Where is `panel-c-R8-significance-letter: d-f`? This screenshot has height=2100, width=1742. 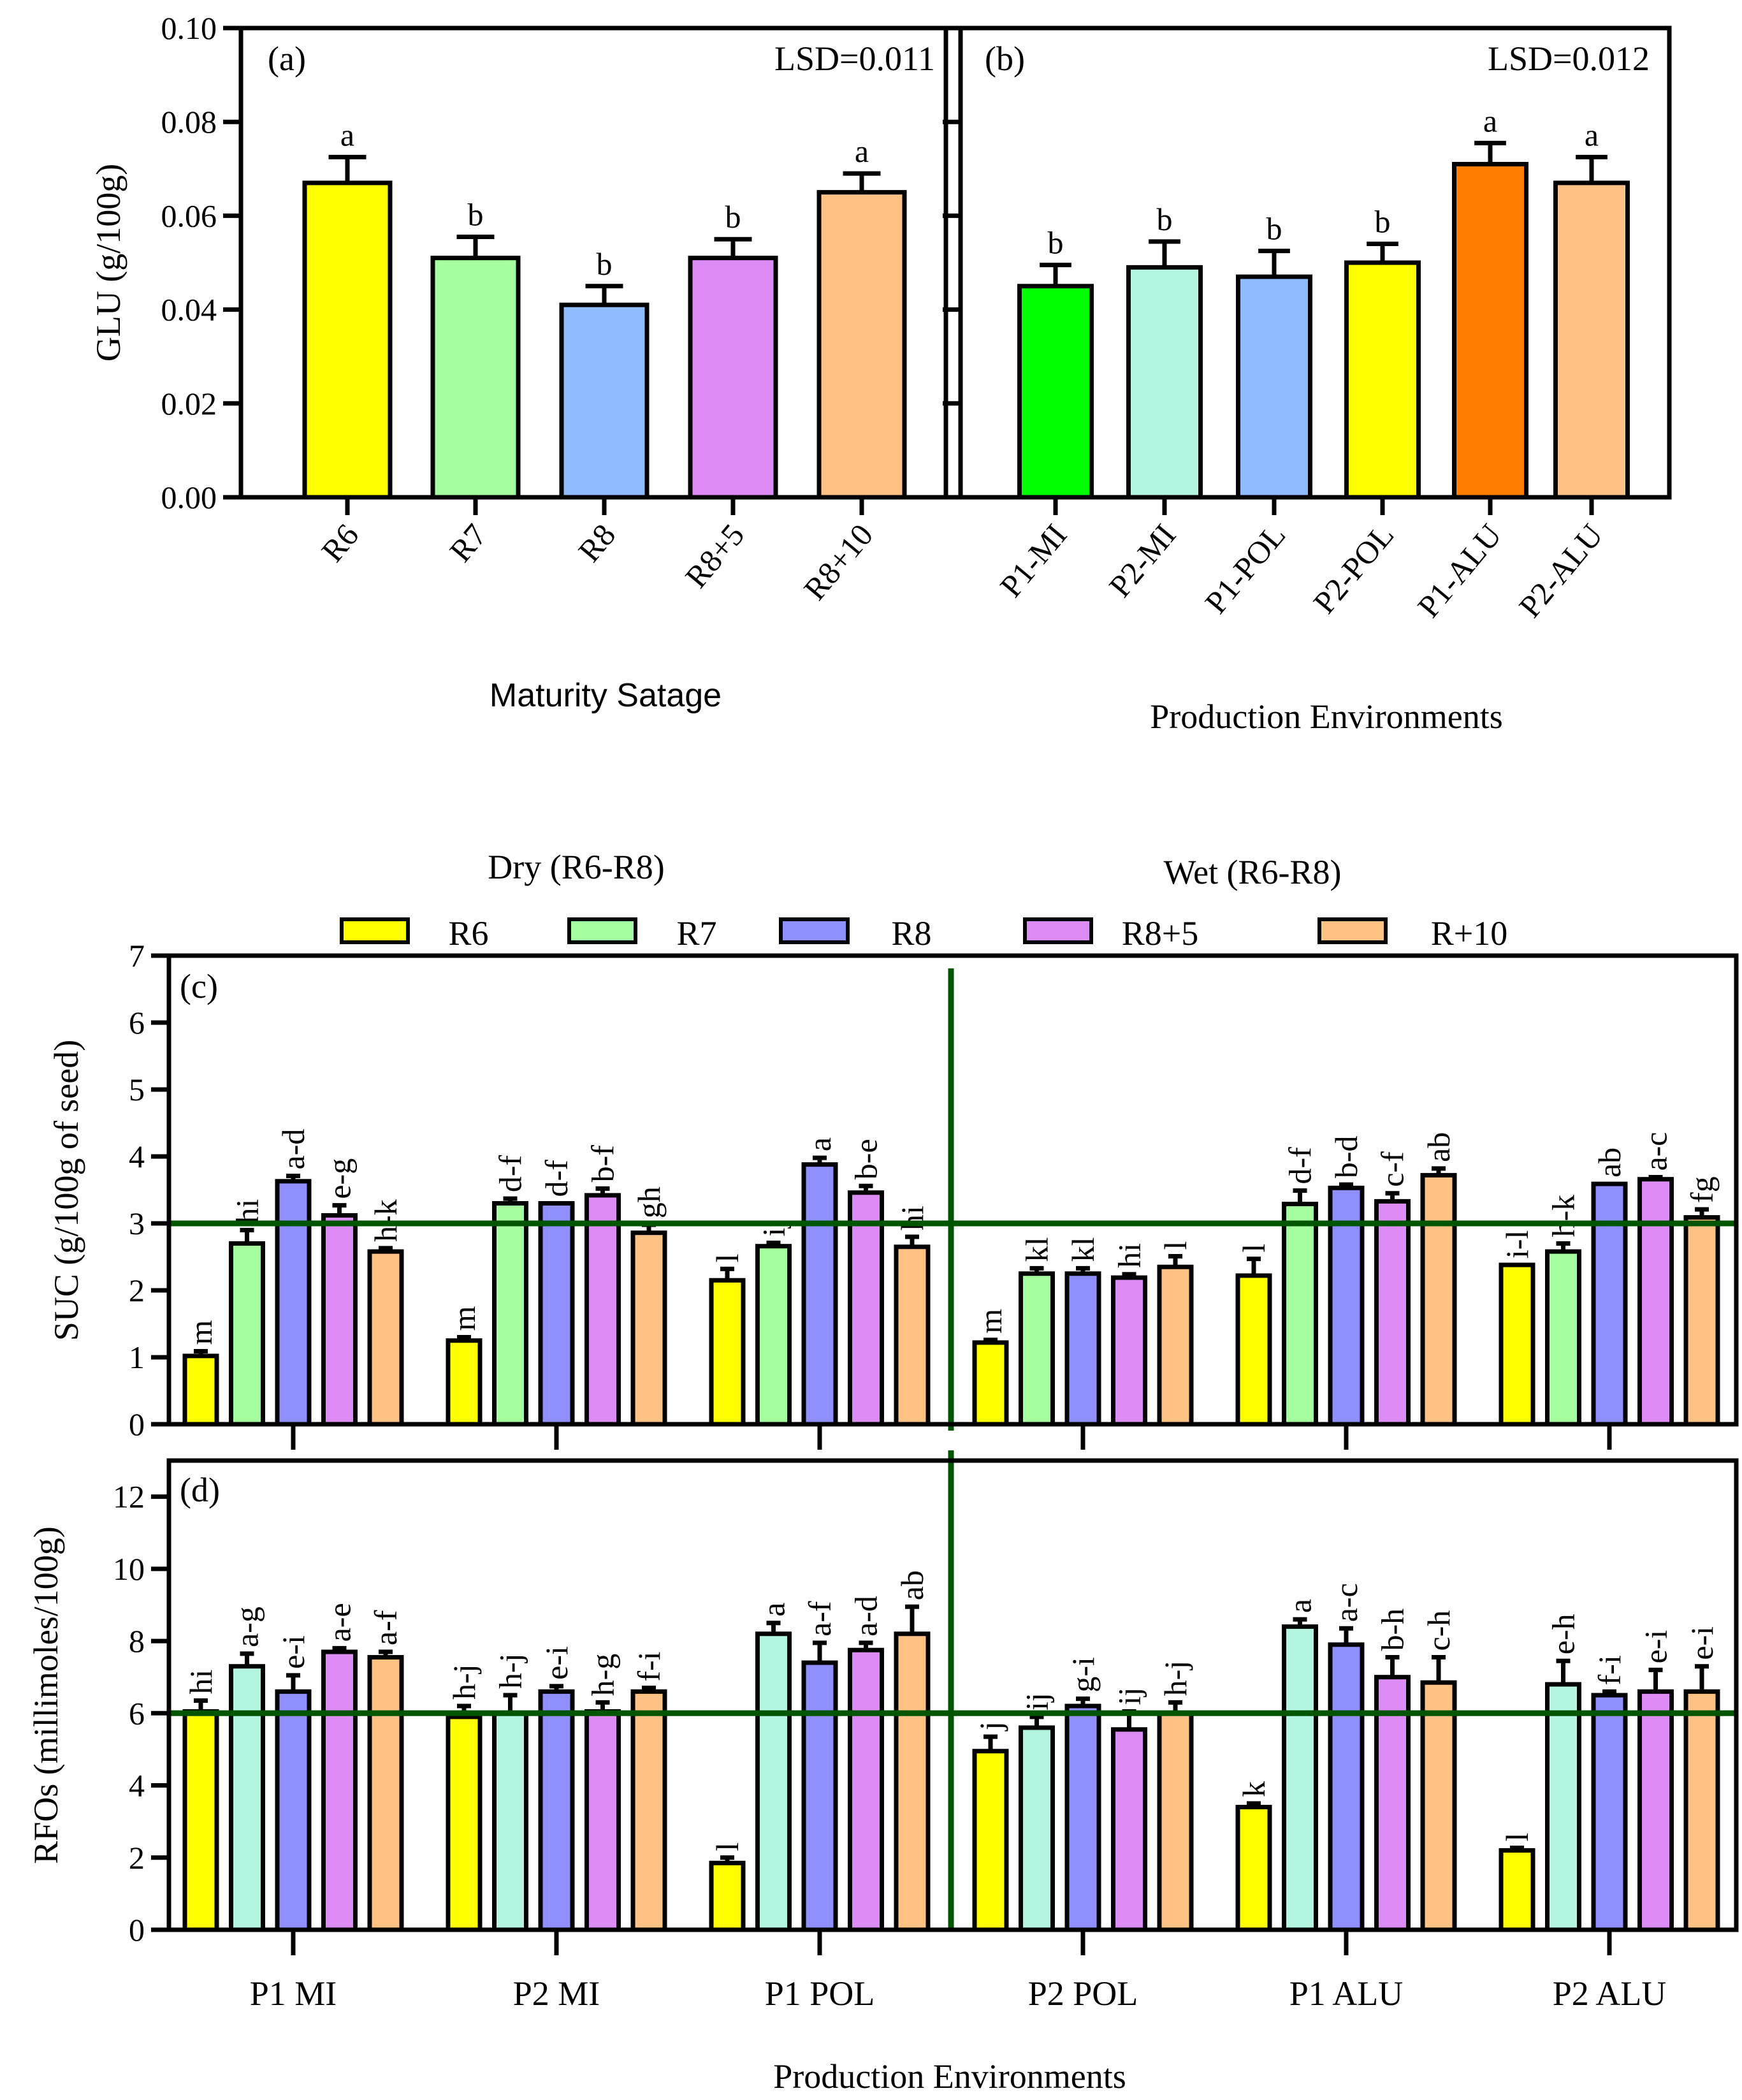
panel-c-R8-significance-letter: d-f is located at coordinates (556, 1178).